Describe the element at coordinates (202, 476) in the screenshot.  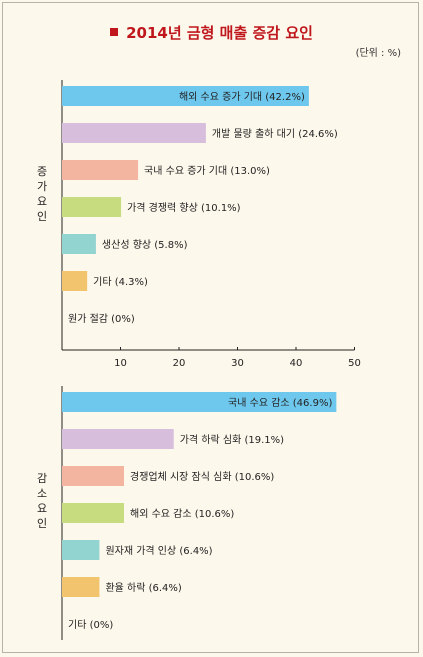
I see `bar-label-1-2: 경쟁업체 시장 잠식 심화 (10.6%)` at that location.